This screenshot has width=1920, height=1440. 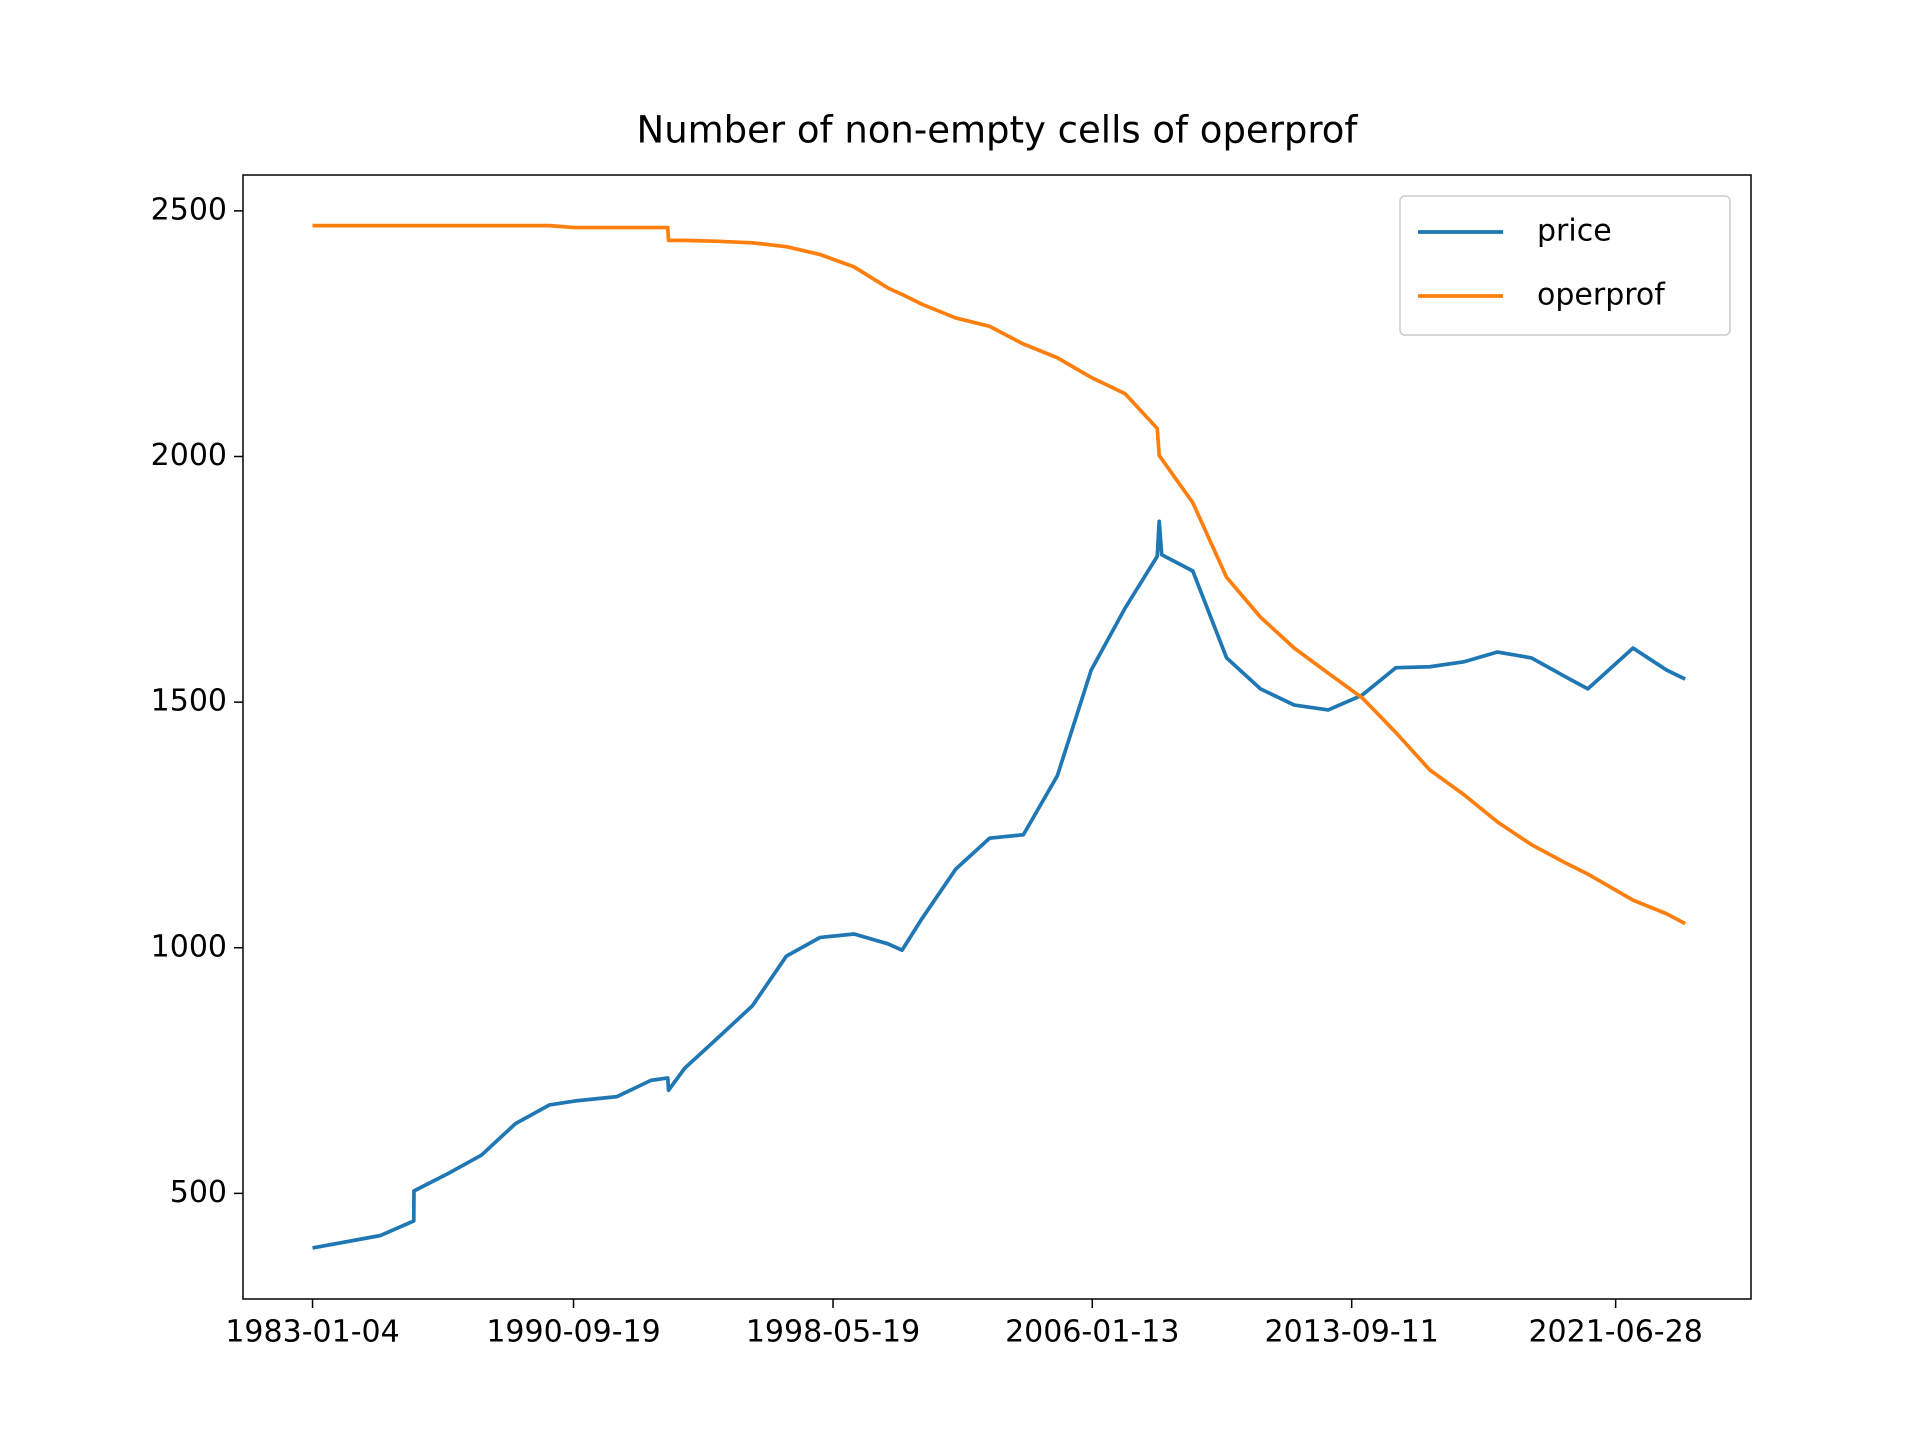 What do you see at coordinates (1574, 231) in the screenshot?
I see `legend-label: price` at bounding box center [1574, 231].